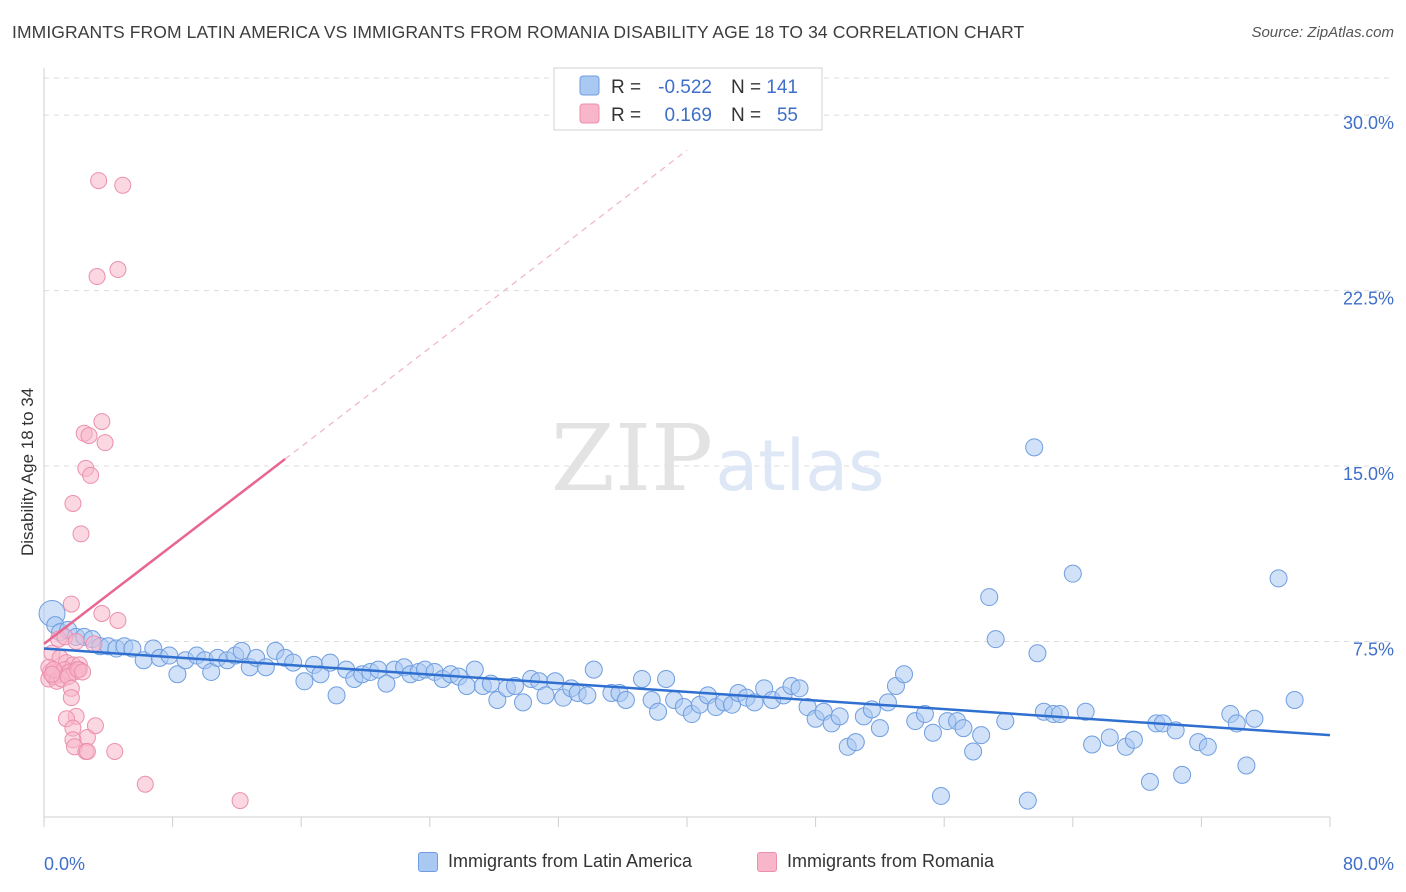 The width and height of the screenshot is (1406, 892). I want to click on legend-r-label-blue: R =, so click(626, 87).